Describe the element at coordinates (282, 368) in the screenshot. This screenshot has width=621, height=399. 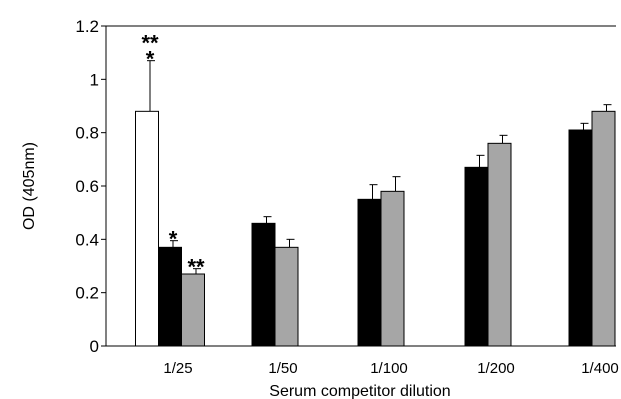
I see `x-tick-label: 1/50` at that location.